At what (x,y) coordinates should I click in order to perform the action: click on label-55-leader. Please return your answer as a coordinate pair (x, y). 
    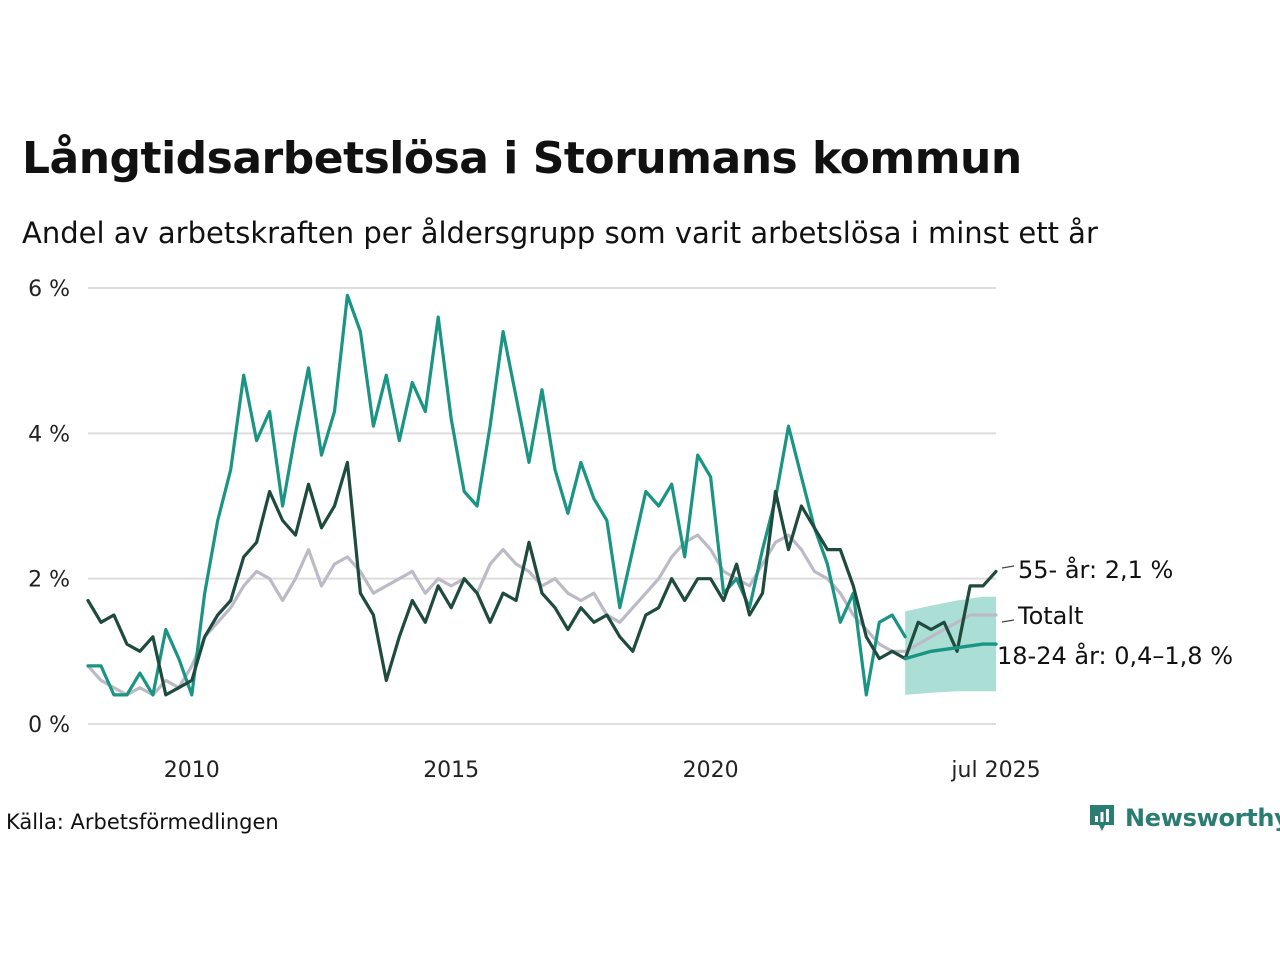
    Looking at the image, I should click on (1008, 567).